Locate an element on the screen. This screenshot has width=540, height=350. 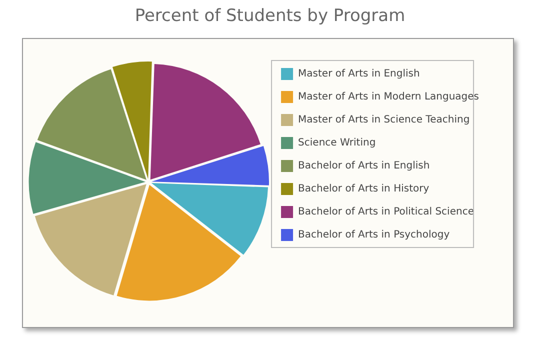
chart-title: Percent of Students by Program is located at coordinates (270, 16).